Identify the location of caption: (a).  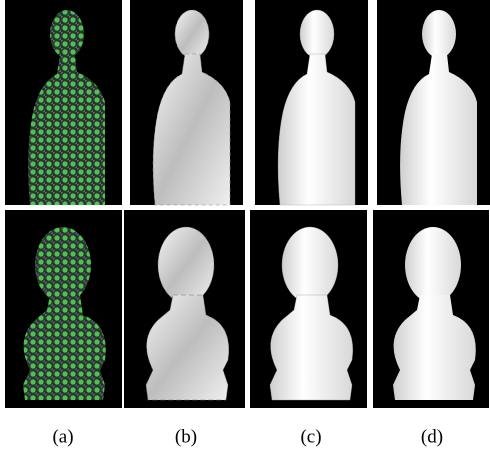
(62, 436).